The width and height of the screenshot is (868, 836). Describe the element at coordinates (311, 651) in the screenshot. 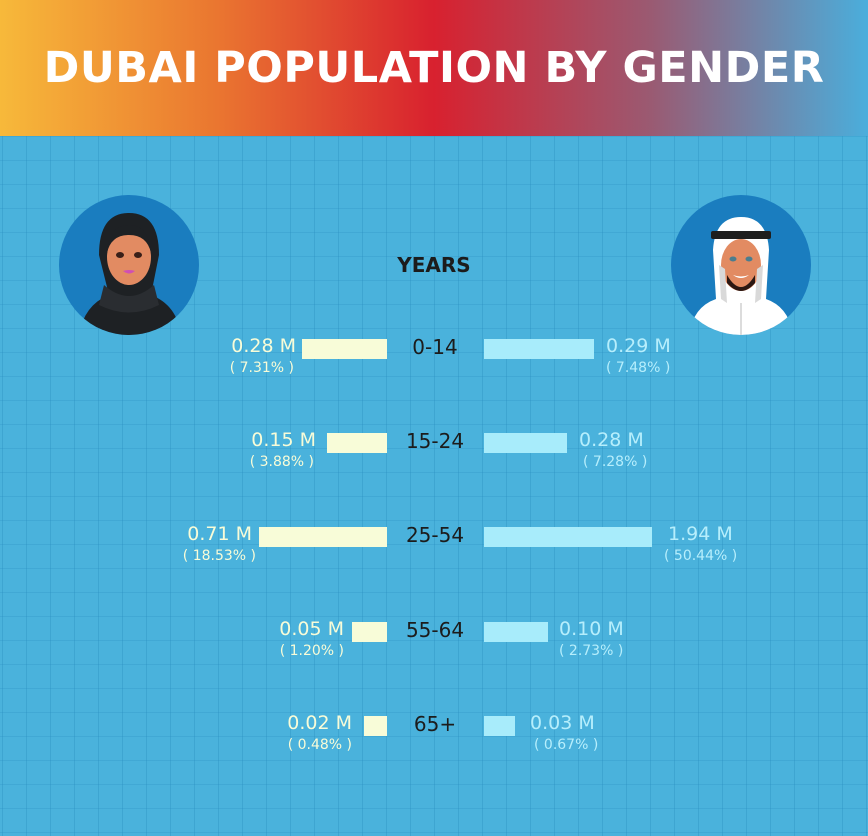

I see `female-percent: ( 1.20% )` at that location.